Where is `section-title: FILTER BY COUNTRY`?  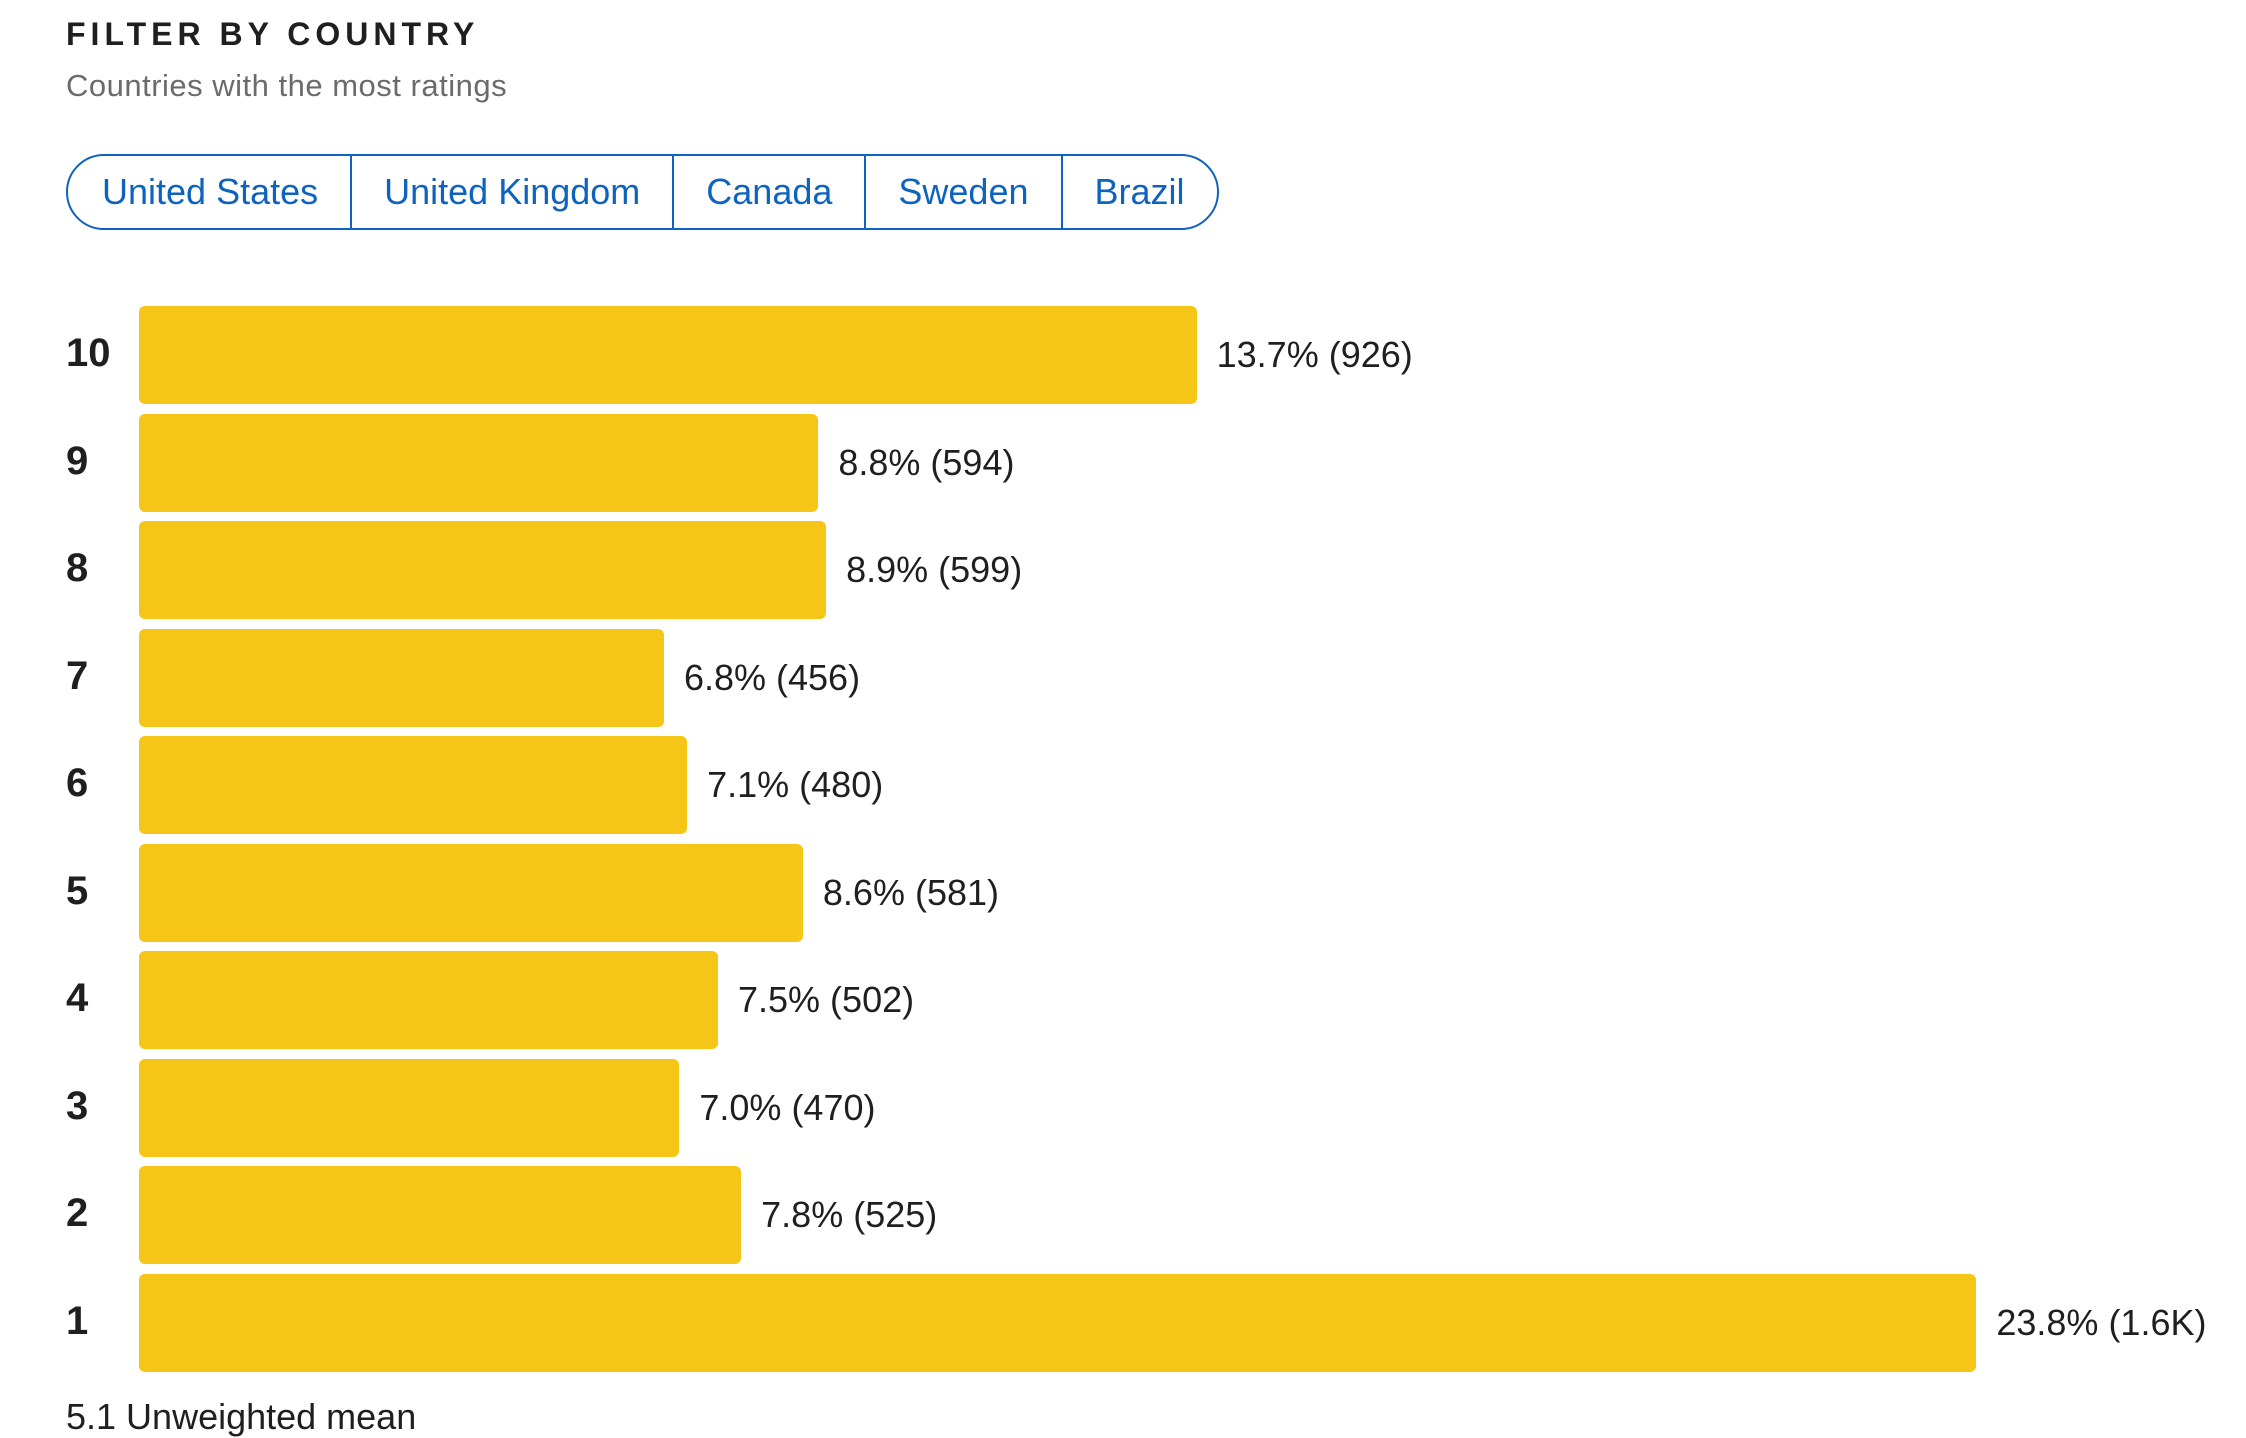
section-title: FILTER BY COUNTRY is located at coordinates (273, 34).